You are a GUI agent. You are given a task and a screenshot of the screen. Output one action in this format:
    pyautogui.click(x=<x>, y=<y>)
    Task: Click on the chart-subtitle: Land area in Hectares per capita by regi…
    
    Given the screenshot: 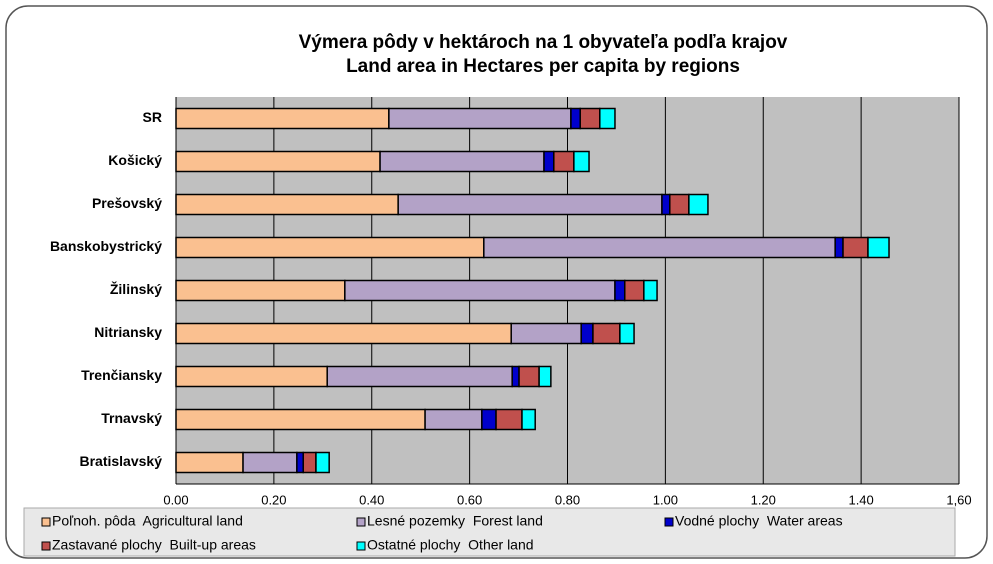 What is the action you would take?
    pyautogui.click(x=543, y=66)
    